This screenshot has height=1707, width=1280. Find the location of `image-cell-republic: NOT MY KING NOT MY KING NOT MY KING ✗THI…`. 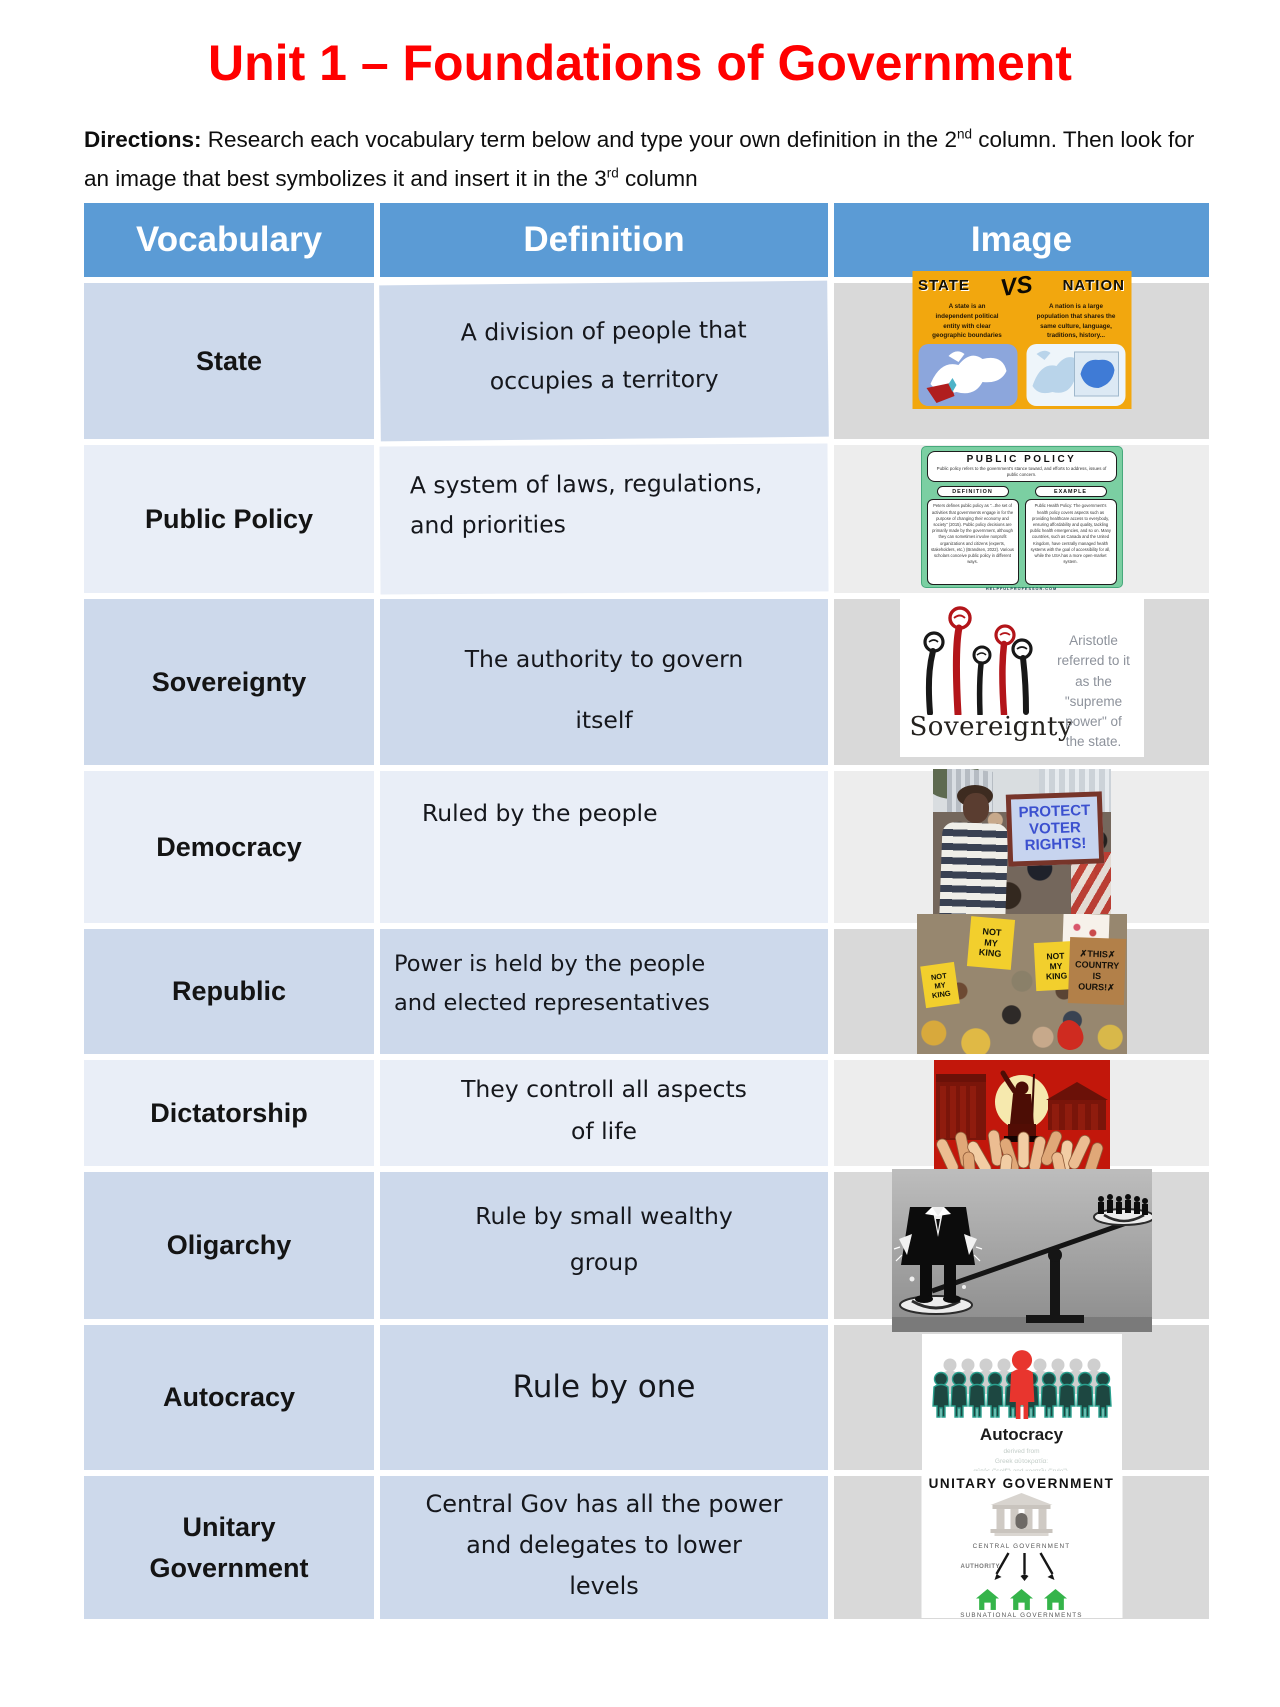

image-cell-republic: NOT MY KING NOT MY KING NOT MY KING ✗THI… is located at coordinates (1021, 984).